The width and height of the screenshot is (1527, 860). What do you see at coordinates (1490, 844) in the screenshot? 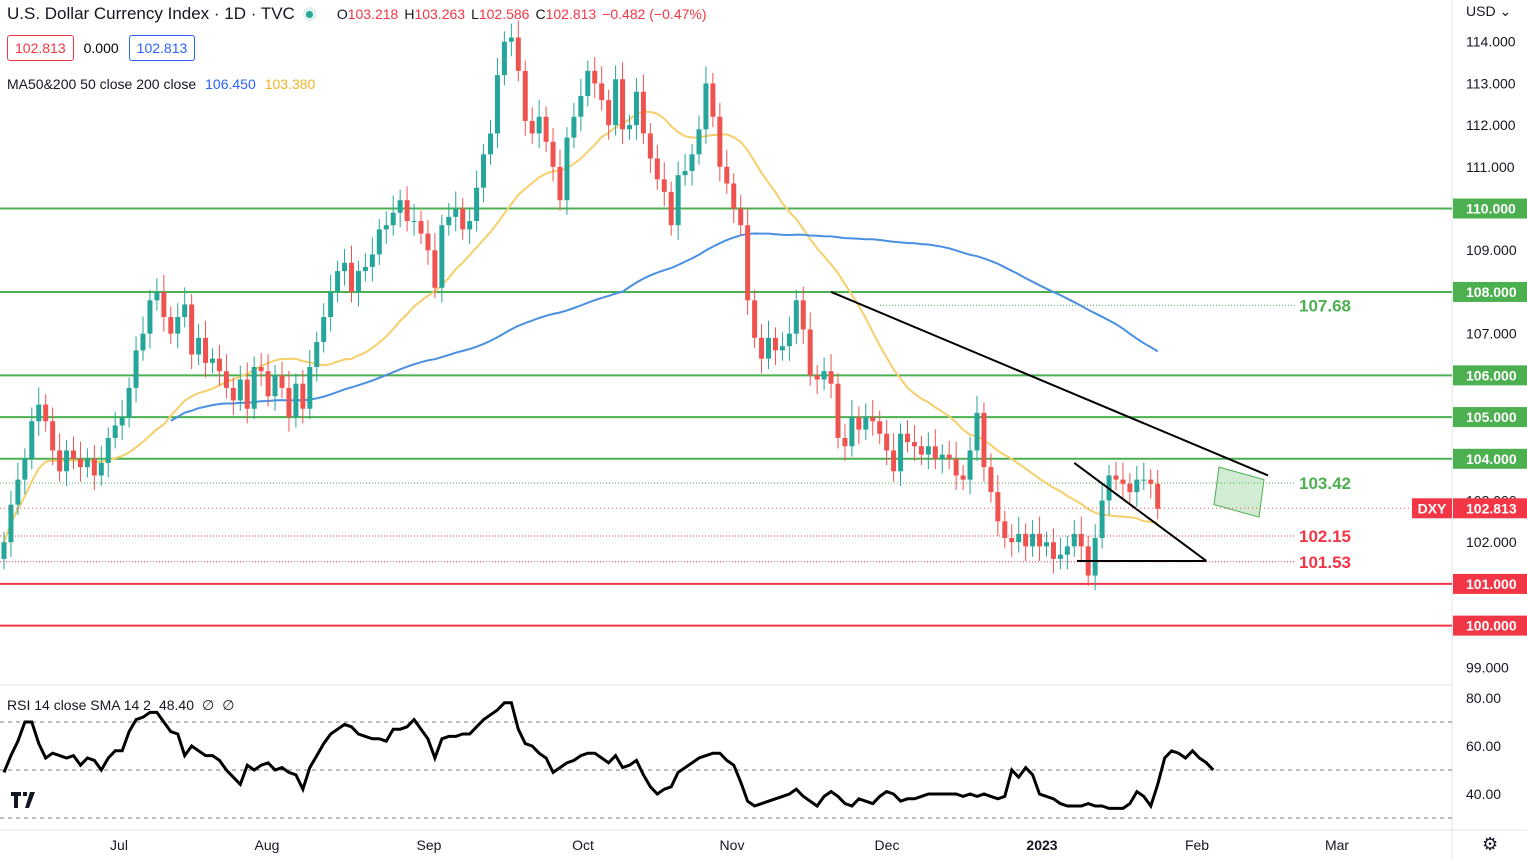
I see `gear-icon: ⚙` at bounding box center [1490, 844].